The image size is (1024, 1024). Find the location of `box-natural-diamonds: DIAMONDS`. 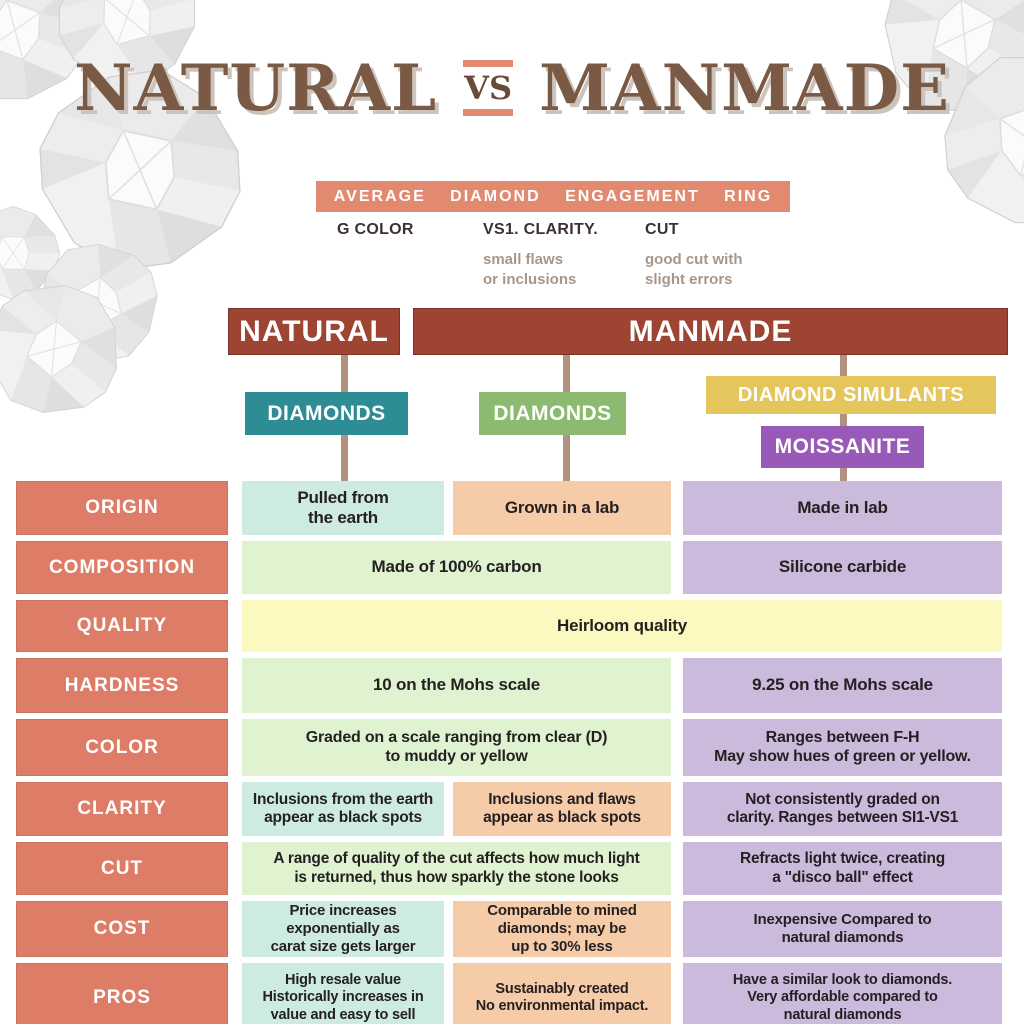

box-natural-diamonds: DIAMONDS is located at coordinates (326, 413).